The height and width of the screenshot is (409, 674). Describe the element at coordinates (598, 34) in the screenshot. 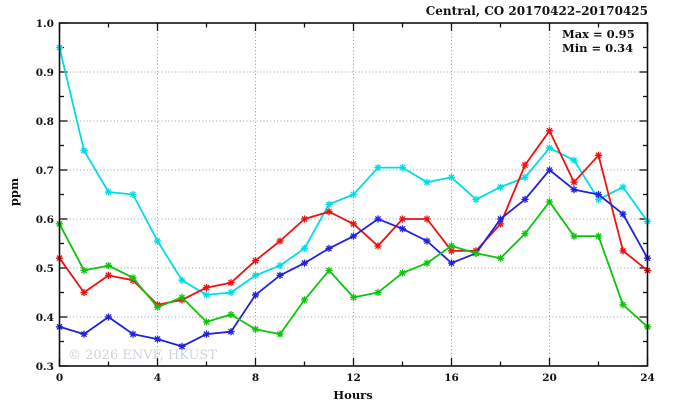

I see `stat-max: Max = 0.95` at that location.